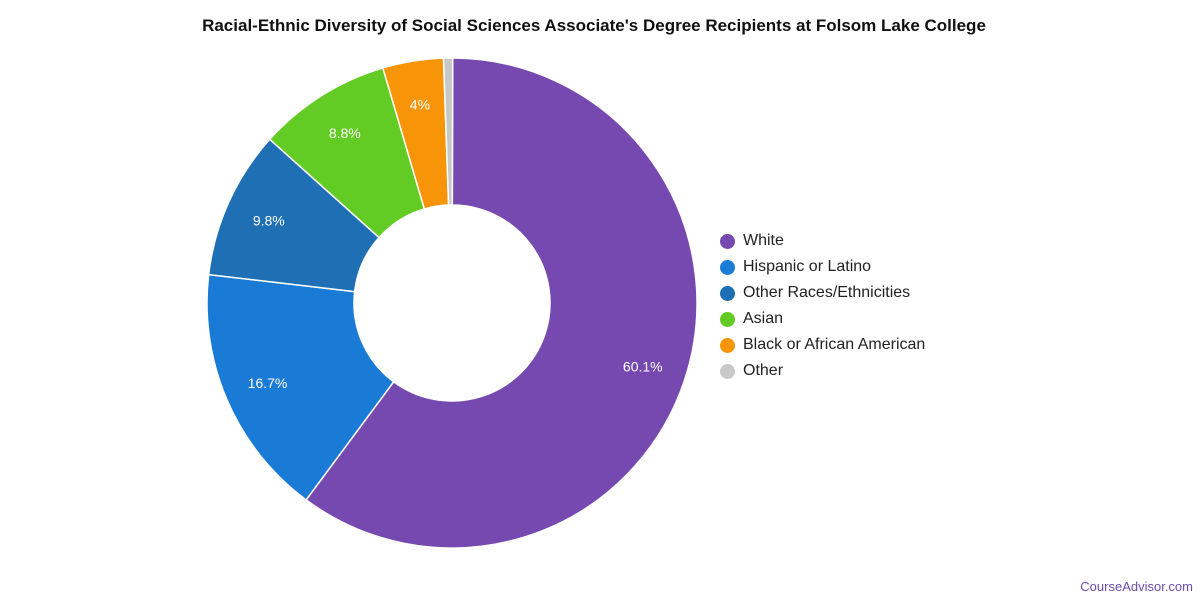 This screenshot has width=1200, height=600. I want to click on slice-label: 4%, so click(420, 105).